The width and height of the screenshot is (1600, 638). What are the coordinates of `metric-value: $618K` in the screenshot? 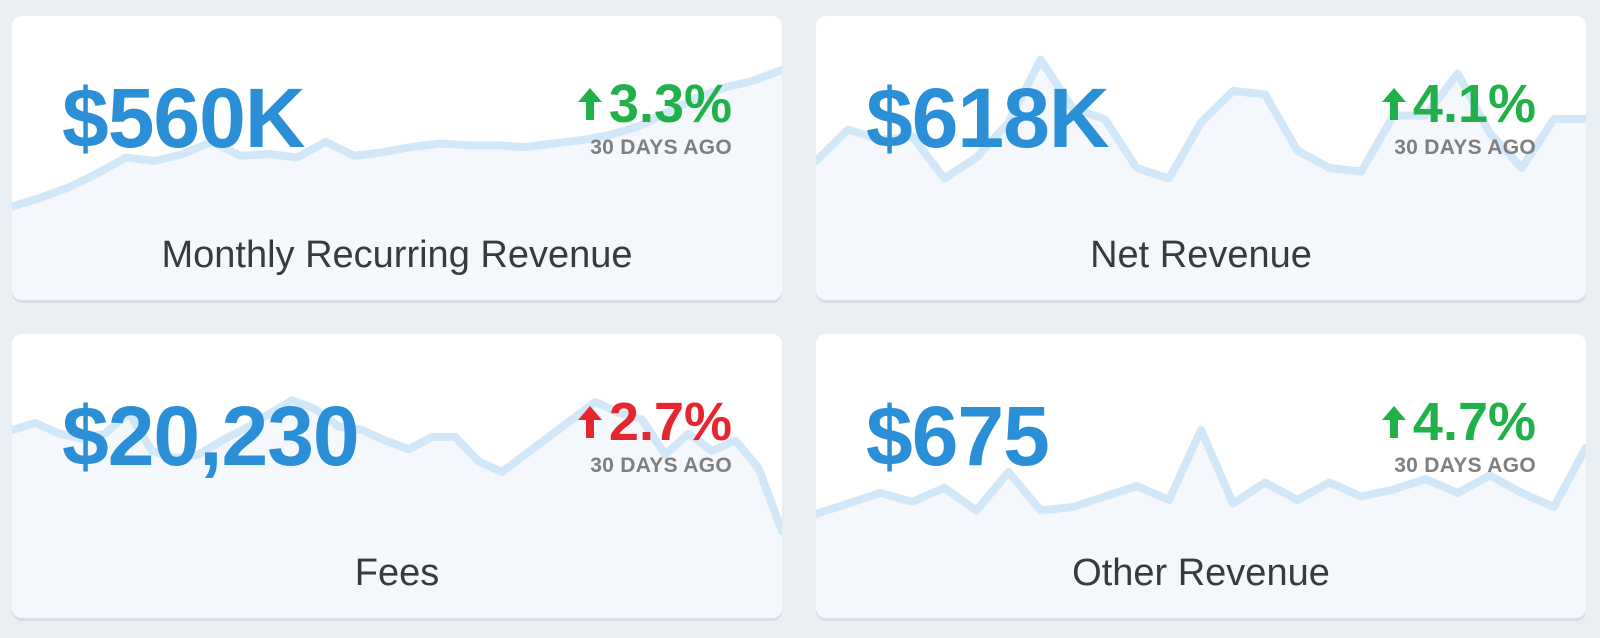 It's located at (988, 118).